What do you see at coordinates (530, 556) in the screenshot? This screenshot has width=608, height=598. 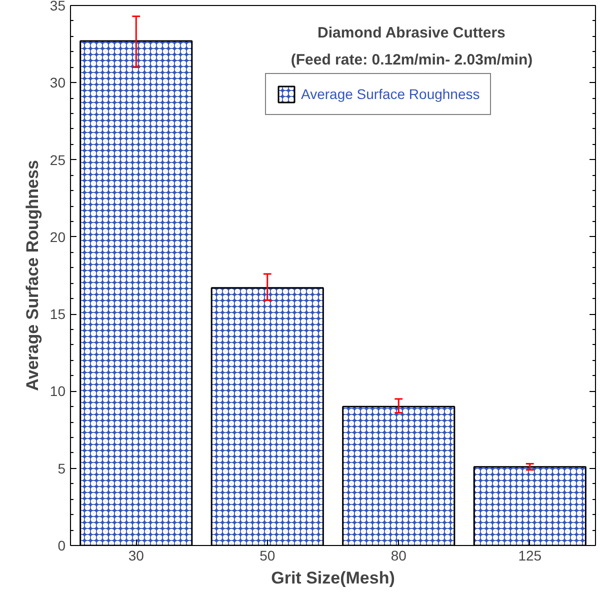 I see `x-tick-label: 125` at bounding box center [530, 556].